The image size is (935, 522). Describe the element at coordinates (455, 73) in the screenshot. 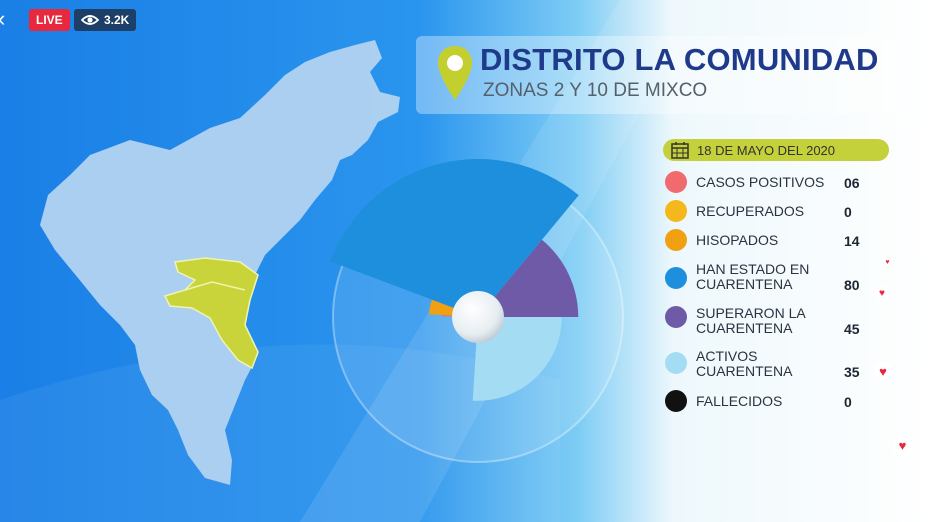

I see `location-pin-icon` at that location.